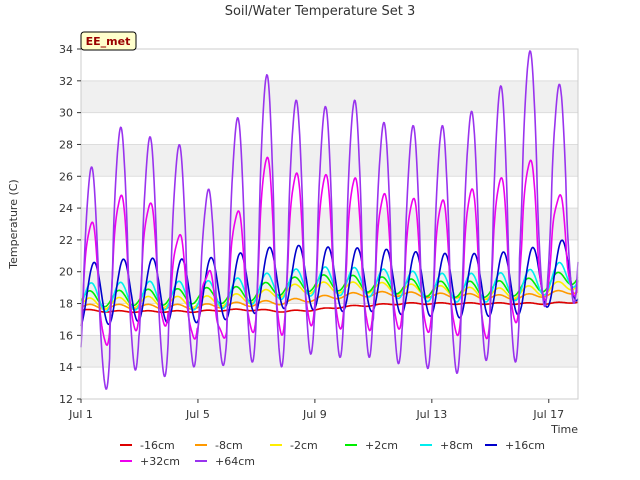 The image size is (640, 480). Describe the element at coordinates (70, 224) in the screenshot. I see `y-axis-ticks: 12 14 16 18 20 22 24 26 28 30 32 34` at that location.